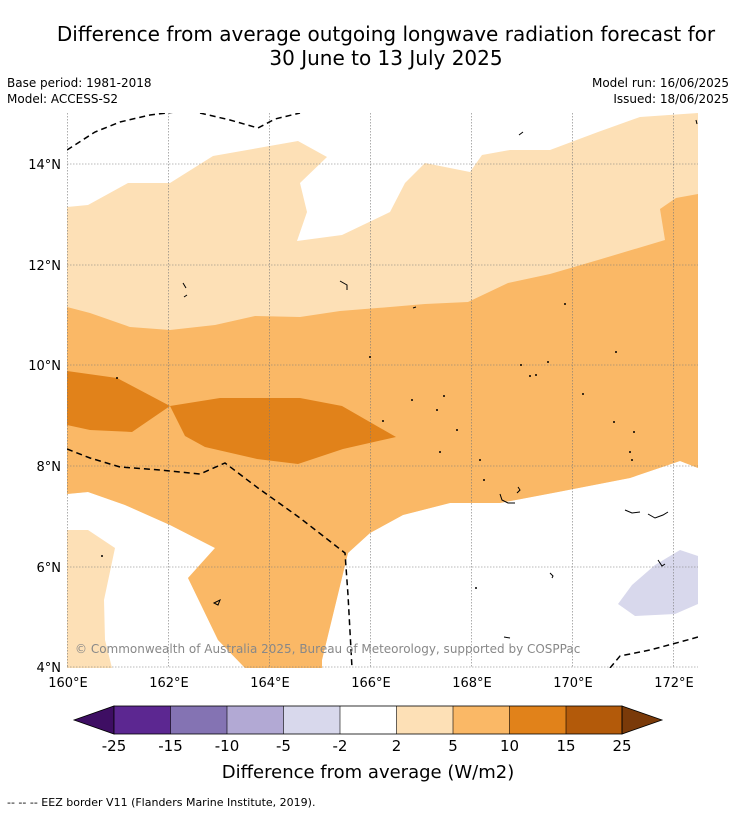 This screenshot has height=816, width=736. Describe the element at coordinates (642, 720) in the screenshot. I see `colorbar-extend-high` at that location.